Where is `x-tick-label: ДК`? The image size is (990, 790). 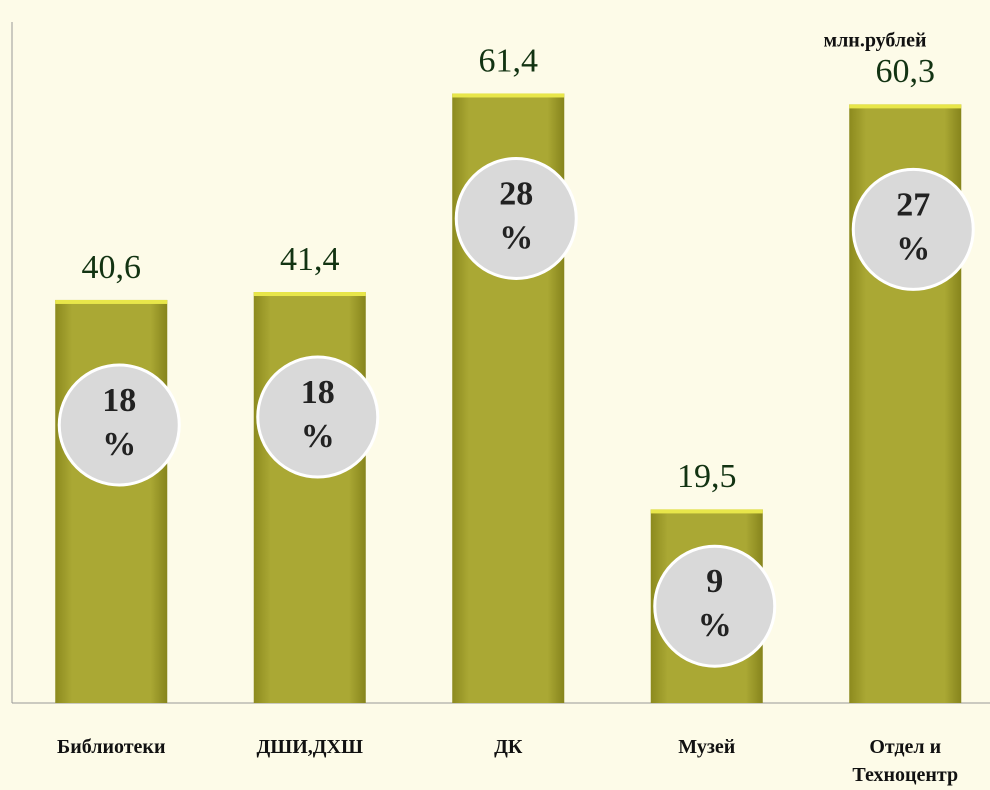 x-tick-label: ДК is located at coordinates (508, 747).